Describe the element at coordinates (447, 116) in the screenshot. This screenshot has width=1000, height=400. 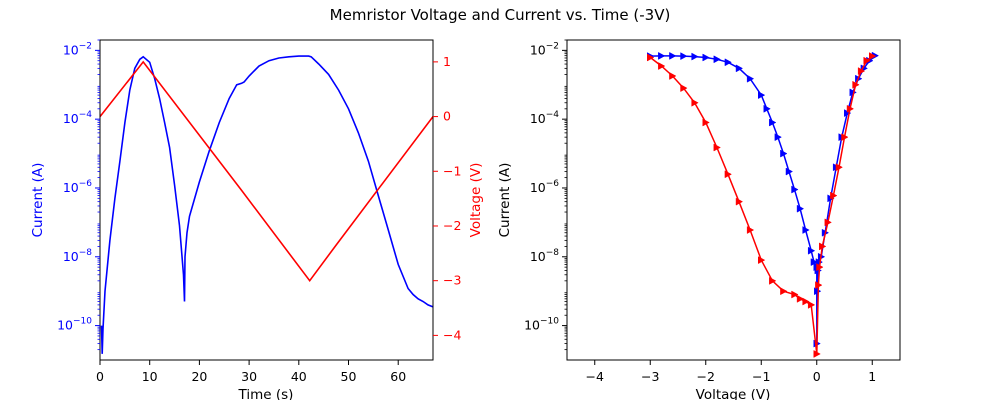
I see `right-y-tick-label: 0` at that location.